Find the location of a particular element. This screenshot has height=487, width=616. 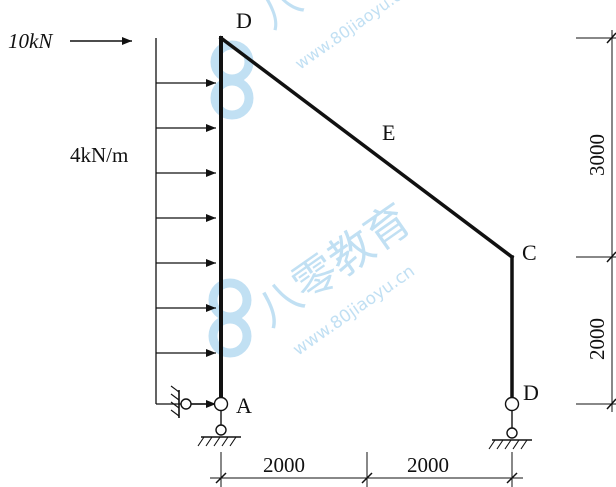

point-load-label: 10kN is located at coordinates (30, 41).